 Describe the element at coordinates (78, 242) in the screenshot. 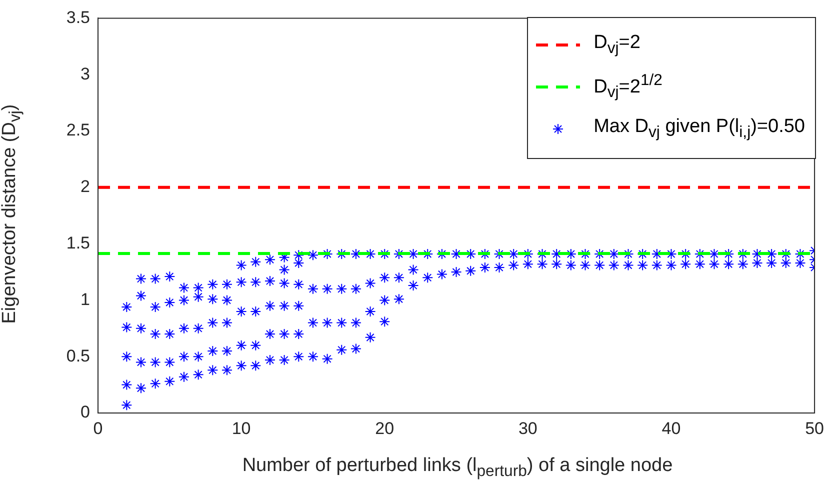

I see `y-tick-label: 1.5` at that location.